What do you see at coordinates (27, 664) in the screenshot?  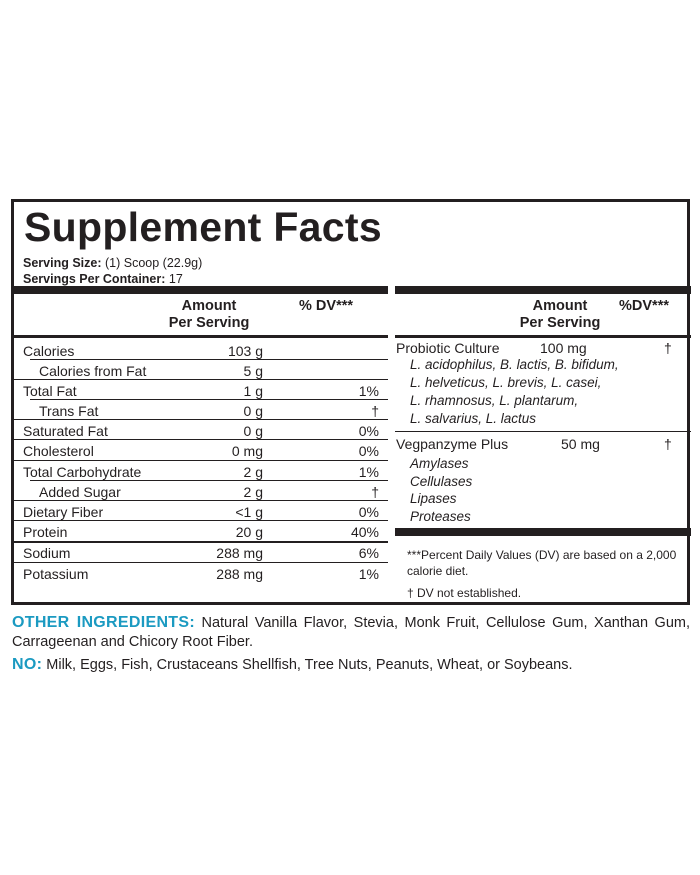 I see `allergen-free-label: NO:` at bounding box center [27, 664].